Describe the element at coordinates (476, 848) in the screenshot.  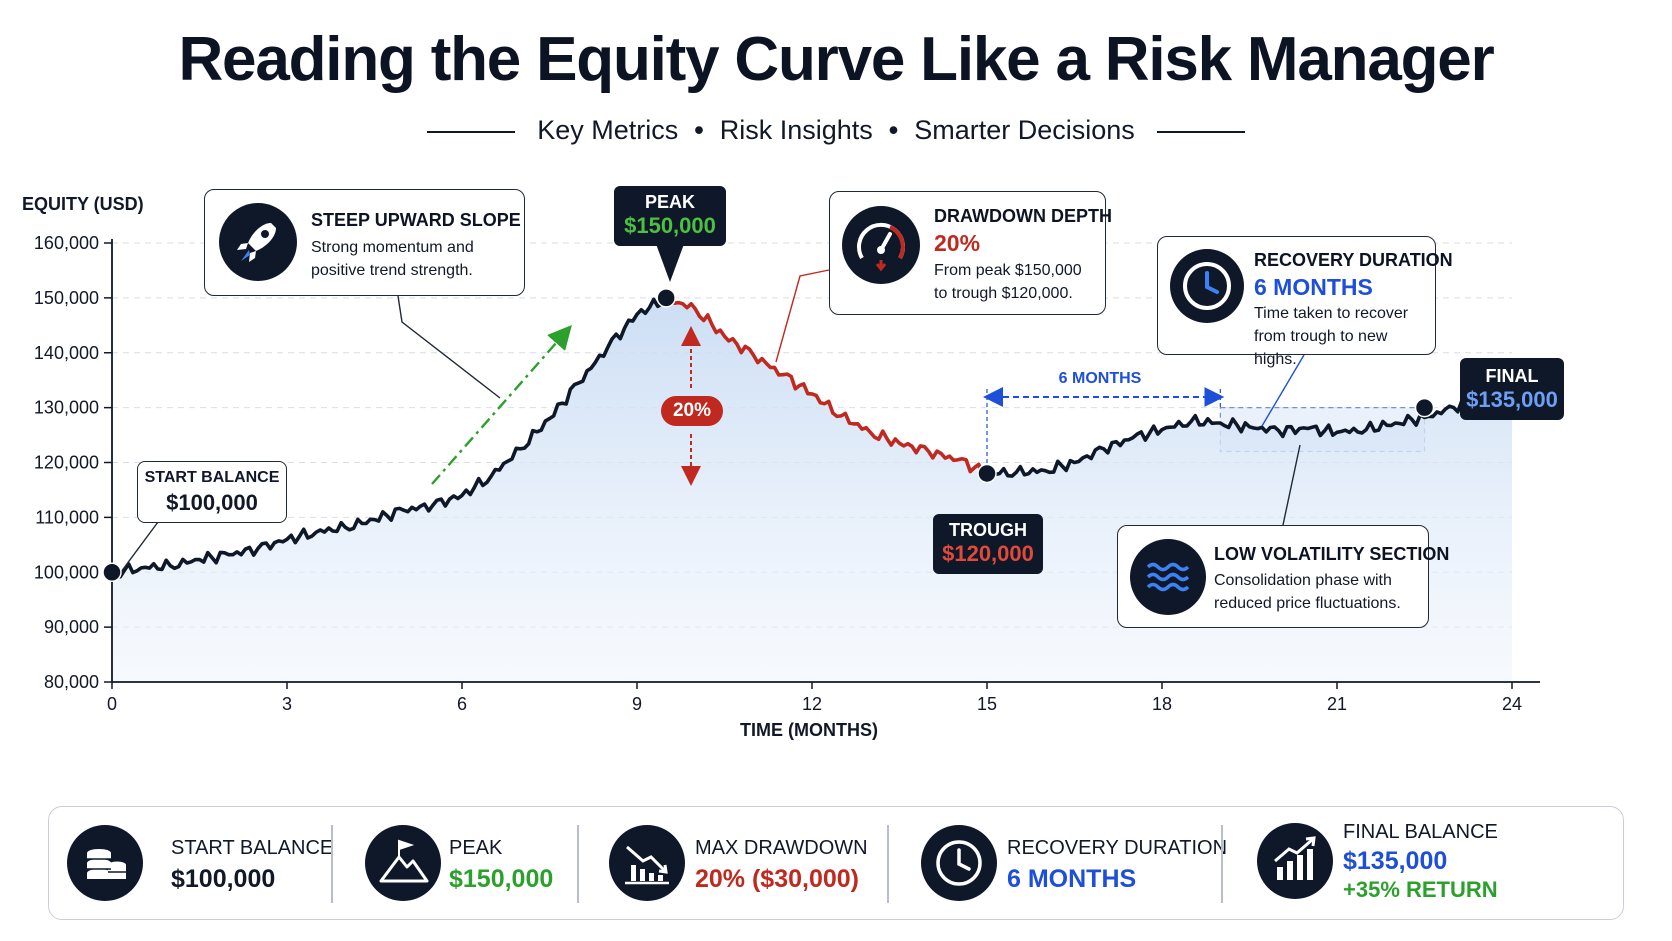
I see `summary-peak-label: PEAK` at that location.